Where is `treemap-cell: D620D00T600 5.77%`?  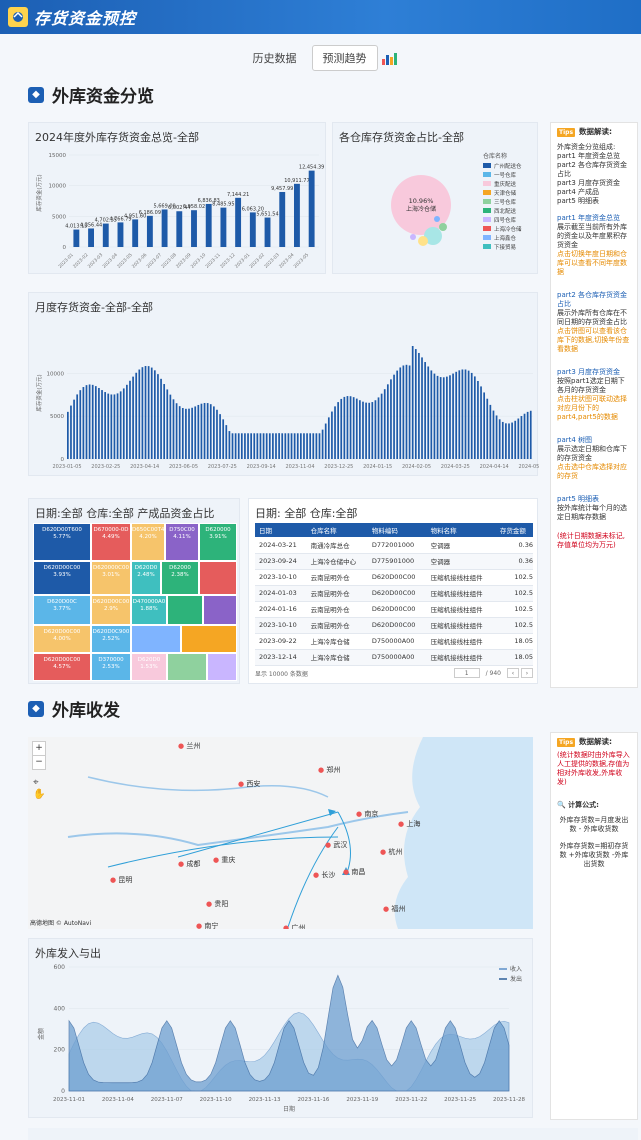 treemap-cell: D620D00T600 5.77% is located at coordinates (62, 542).